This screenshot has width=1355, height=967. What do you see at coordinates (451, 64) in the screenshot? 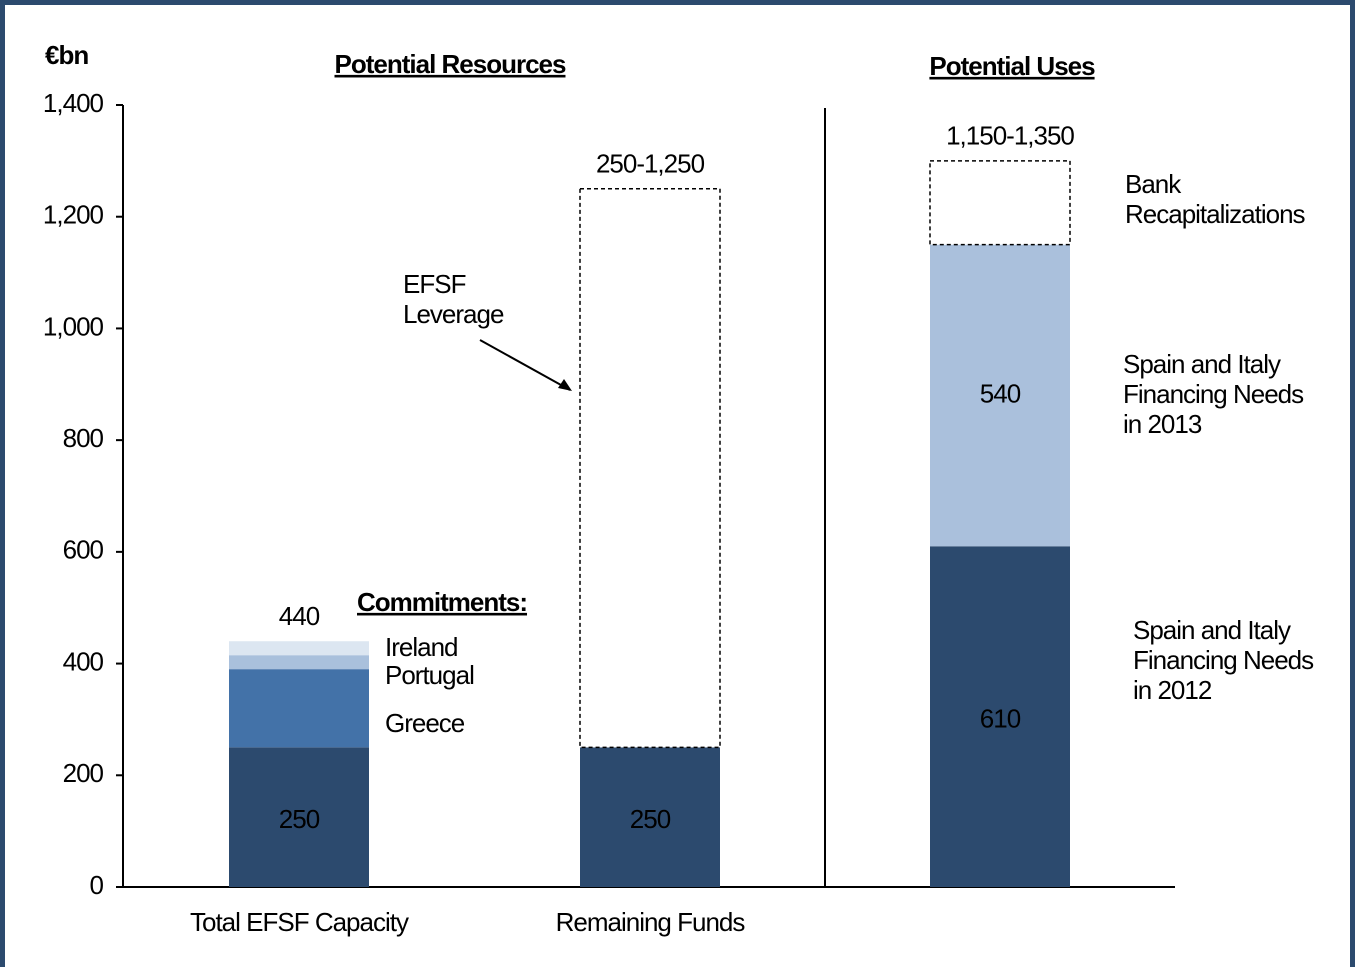
I see `section-title: Potential Resources` at bounding box center [451, 64].